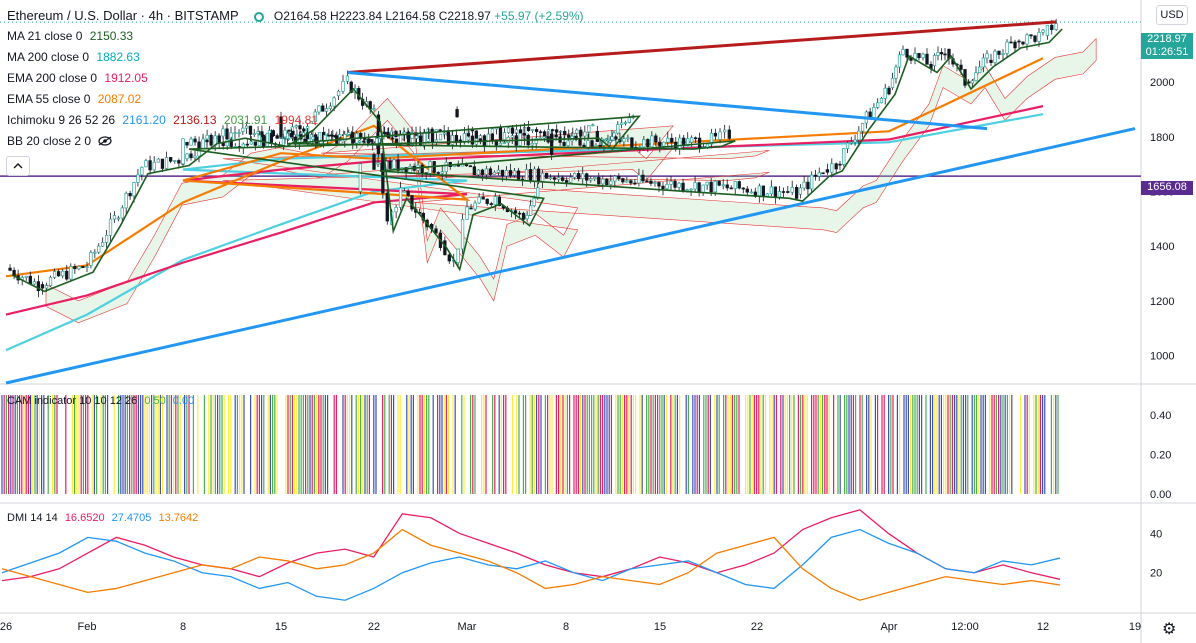 This screenshot has height=643, width=1196. Describe the element at coordinates (119, 99) in the screenshot. I see `legend-value: 2087.02` at that location.